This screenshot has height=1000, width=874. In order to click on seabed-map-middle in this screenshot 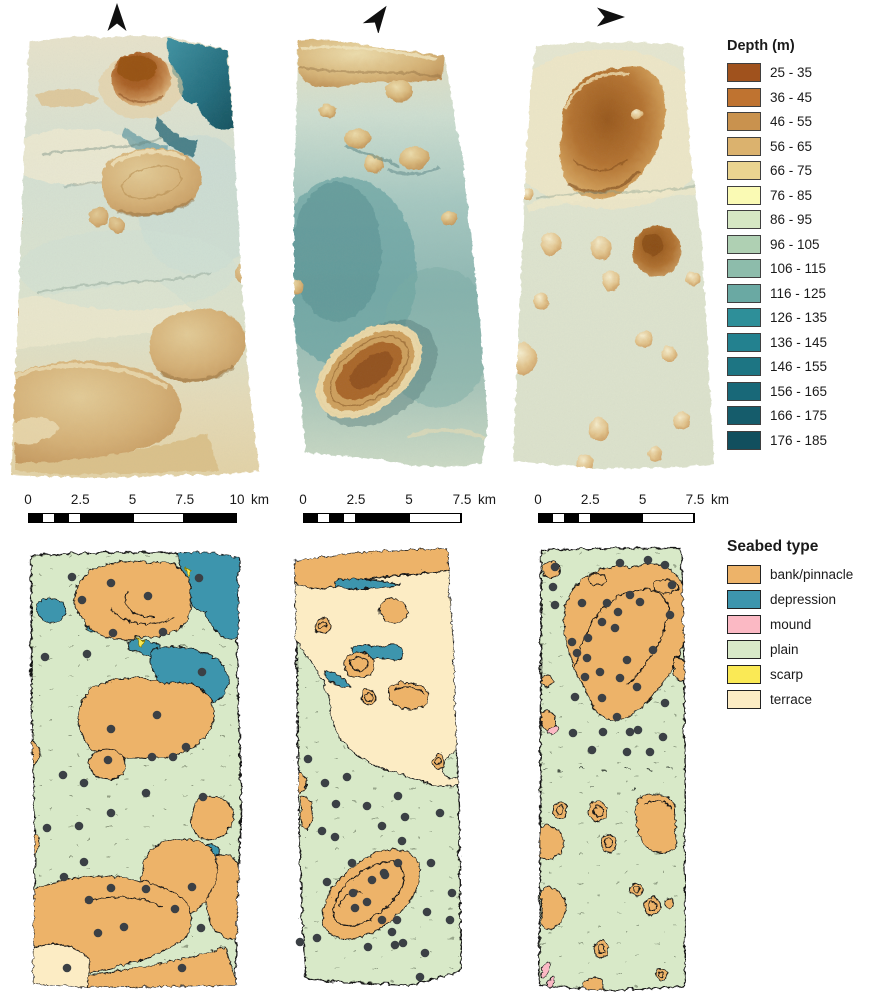, I will do `click(377, 765)`.